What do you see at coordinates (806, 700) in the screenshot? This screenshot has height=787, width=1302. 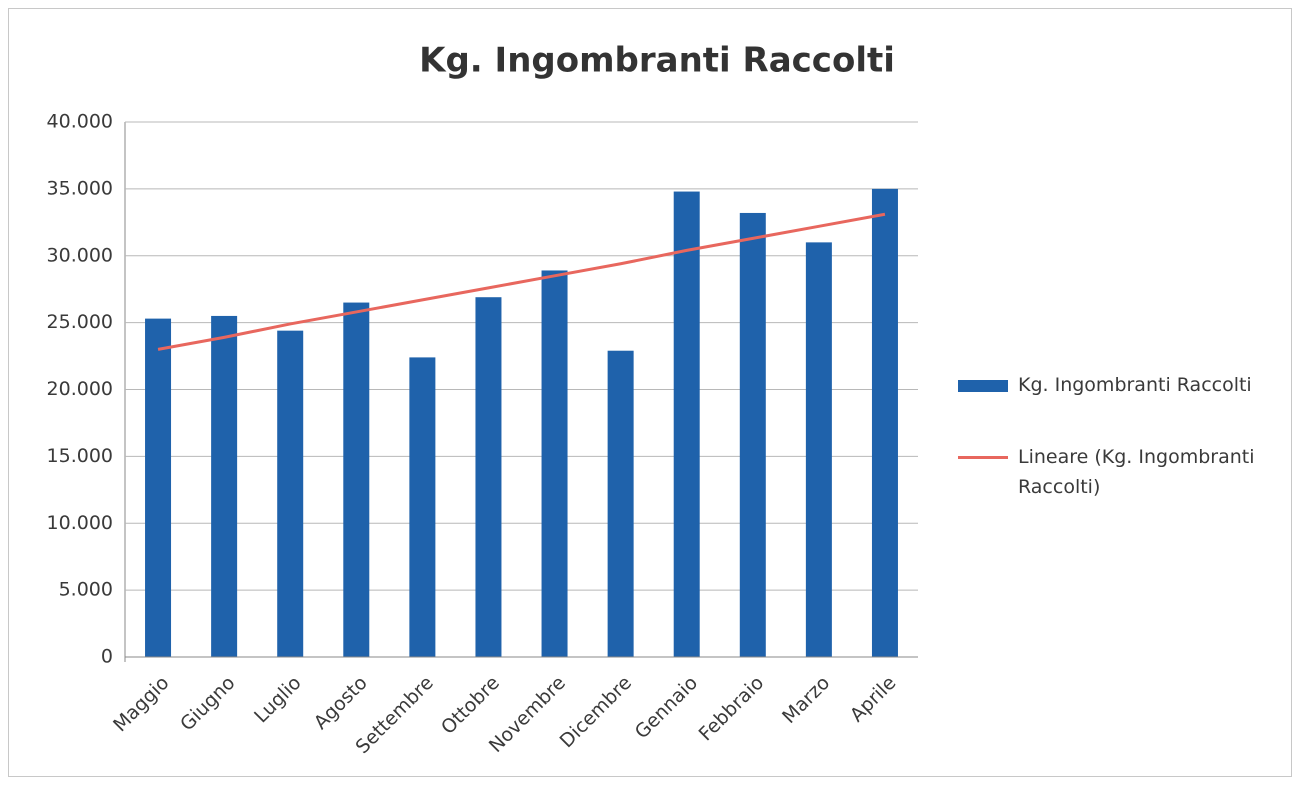 I see `x-tick-label: Marzo` at bounding box center [806, 700].